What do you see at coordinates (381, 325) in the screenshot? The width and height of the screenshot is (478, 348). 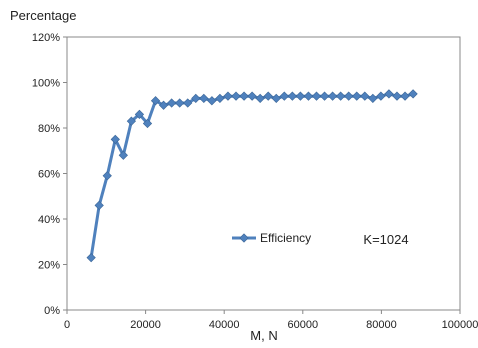 I see `x-tick-label: 80000` at bounding box center [381, 325].